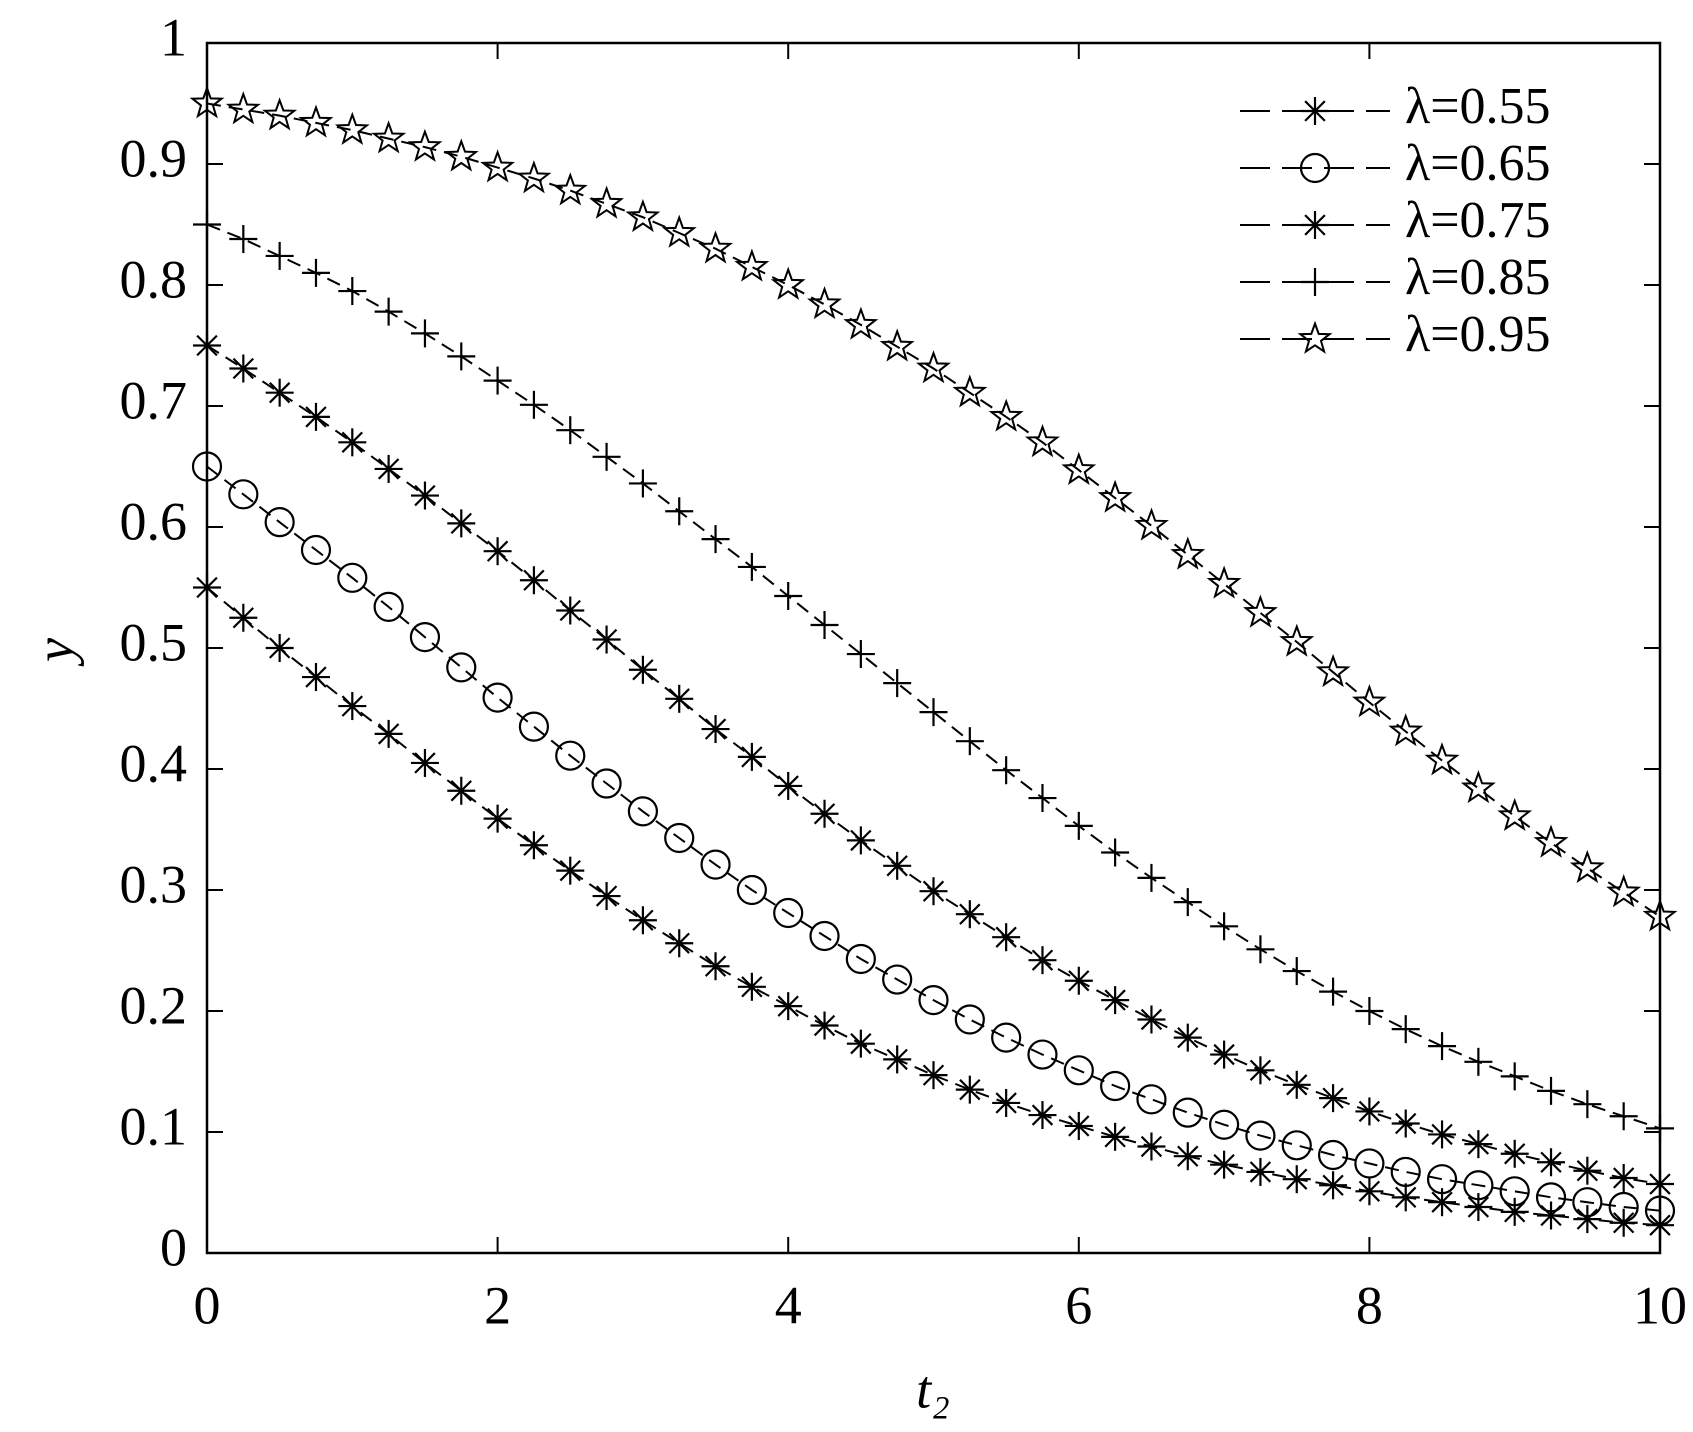  What do you see at coordinates (173, 37) in the screenshot?
I see `y-tick-label: 1` at bounding box center [173, 37].